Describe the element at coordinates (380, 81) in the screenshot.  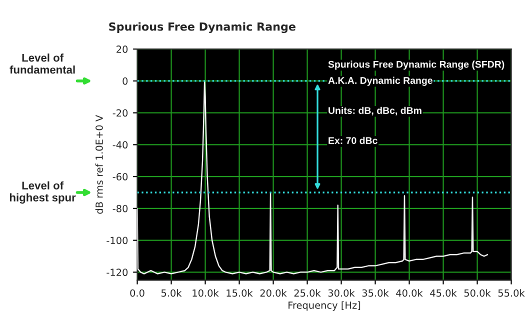
I see `annotation: A.K.A. Dynamic Range` at that location.